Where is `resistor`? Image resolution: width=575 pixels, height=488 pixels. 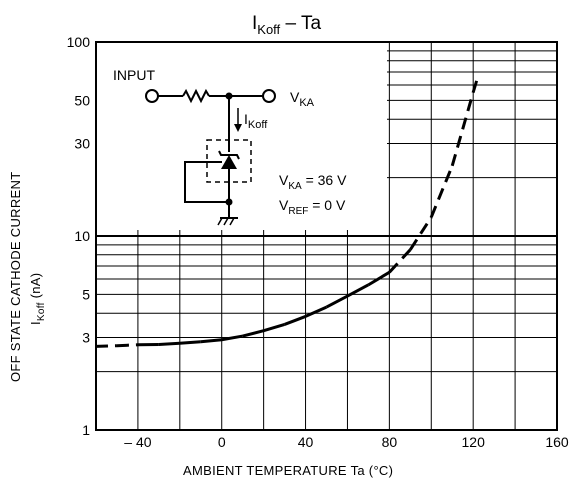
resistor is located at coordinates (196, 96).